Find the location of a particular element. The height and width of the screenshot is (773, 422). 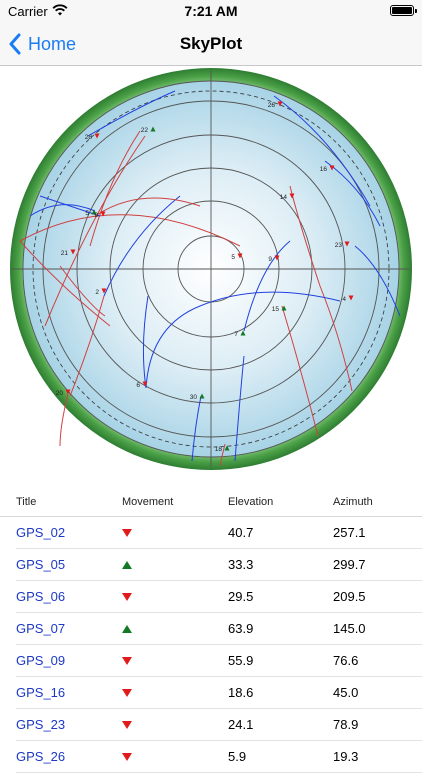

satellite-22: 22 is located at coordinates (148, 130).